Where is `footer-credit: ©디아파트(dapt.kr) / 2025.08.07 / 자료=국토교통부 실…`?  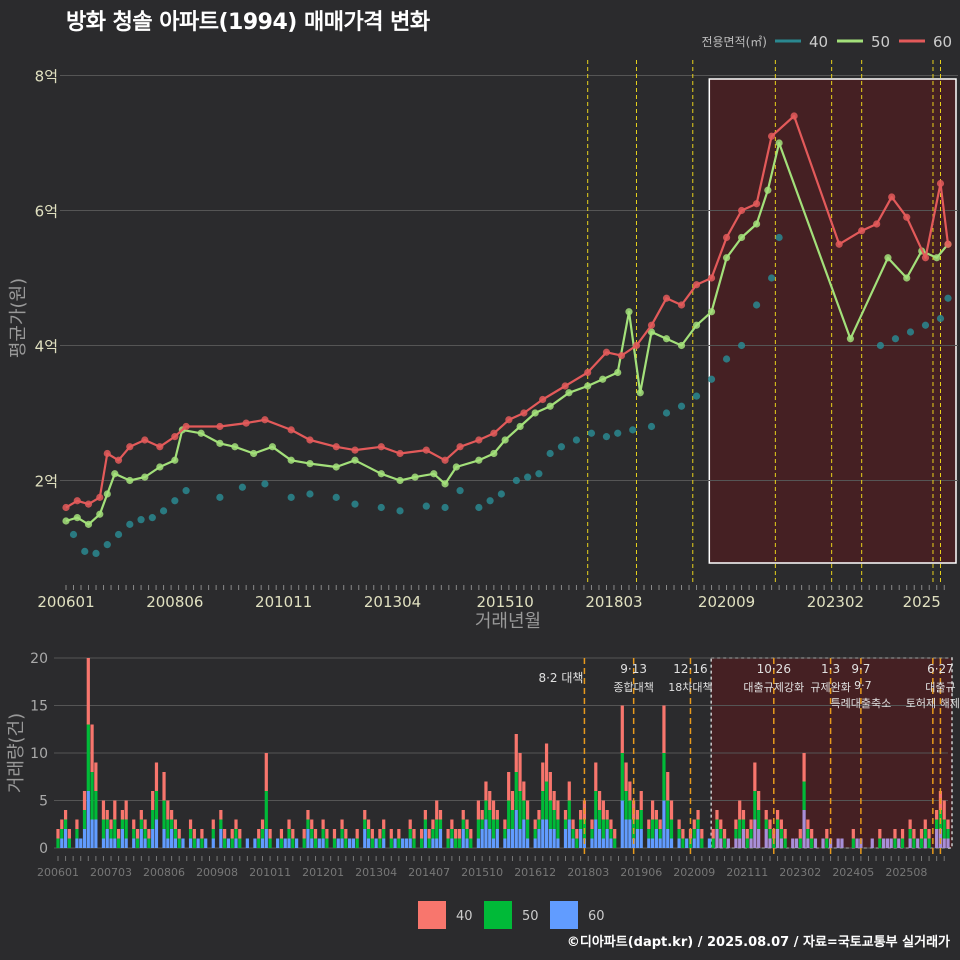 footer-credit: ©디아파트(dapt.kr) / 2025.08.07 / 자료=국토교통부 실… is located at coordinates (758, 942).